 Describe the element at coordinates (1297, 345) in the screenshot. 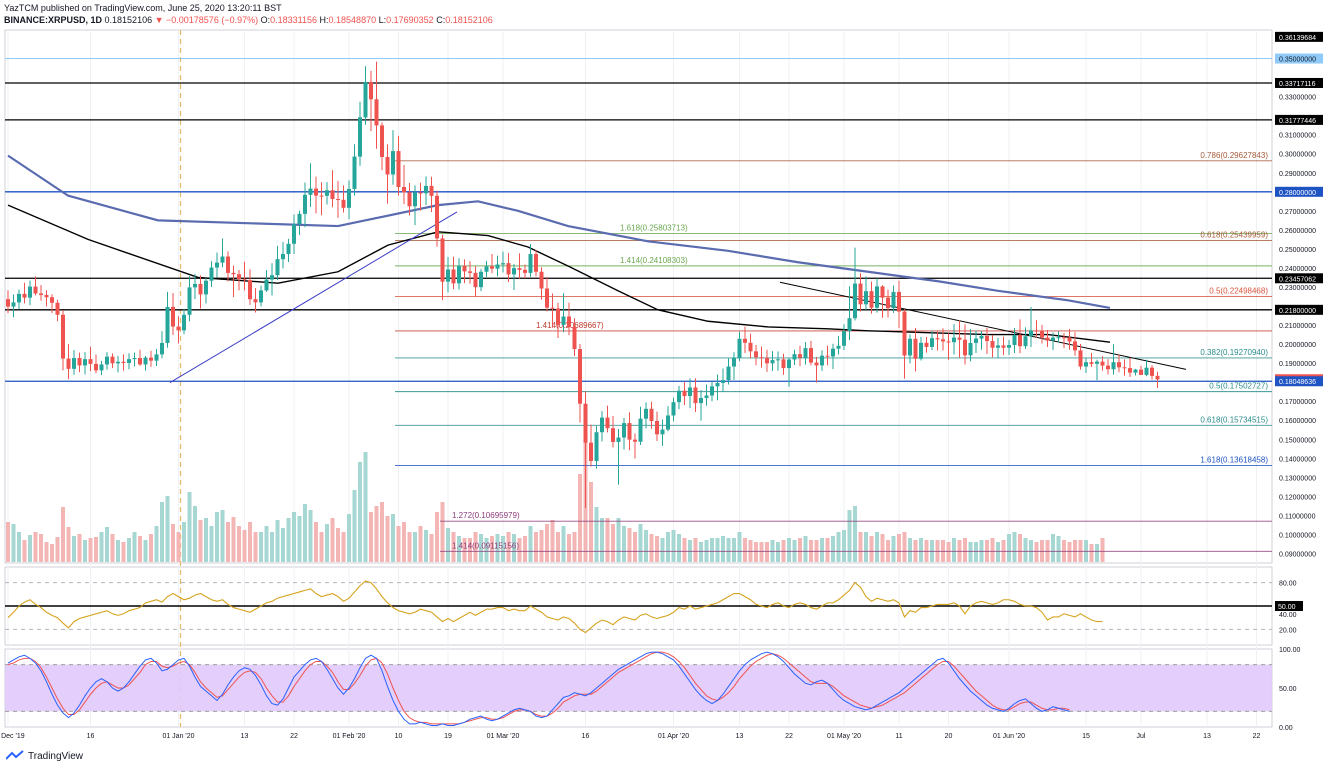

I see `price-tick-label: 0.20000000` at that location.